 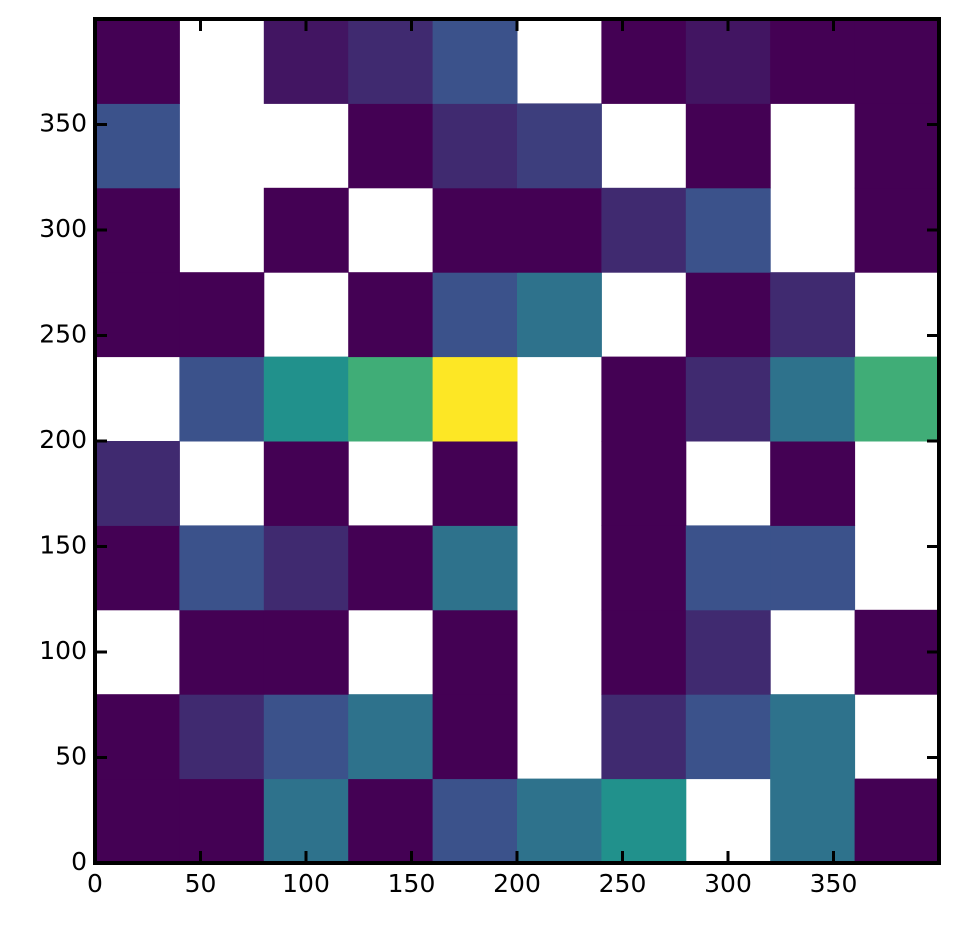 What do you see at coordinates (517, 883) in the screenshot?
I see `x-tick-label: 200` at bounding box center [517, 883].